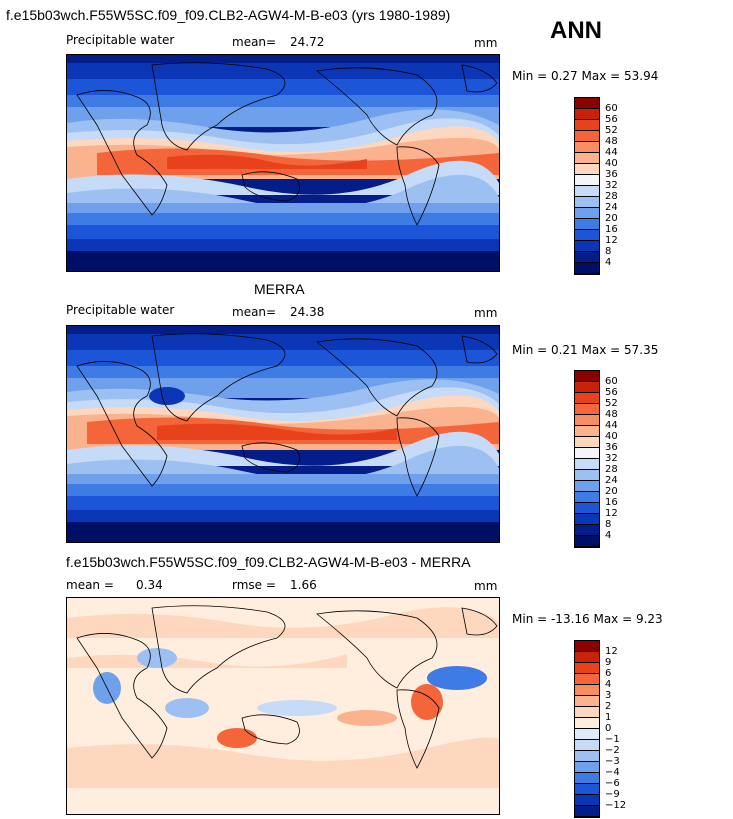  What do you see at coordinates (254, 42) in the screenshot?
I see `panel1-mean-label: mean=` at bounding box center [254, 42].